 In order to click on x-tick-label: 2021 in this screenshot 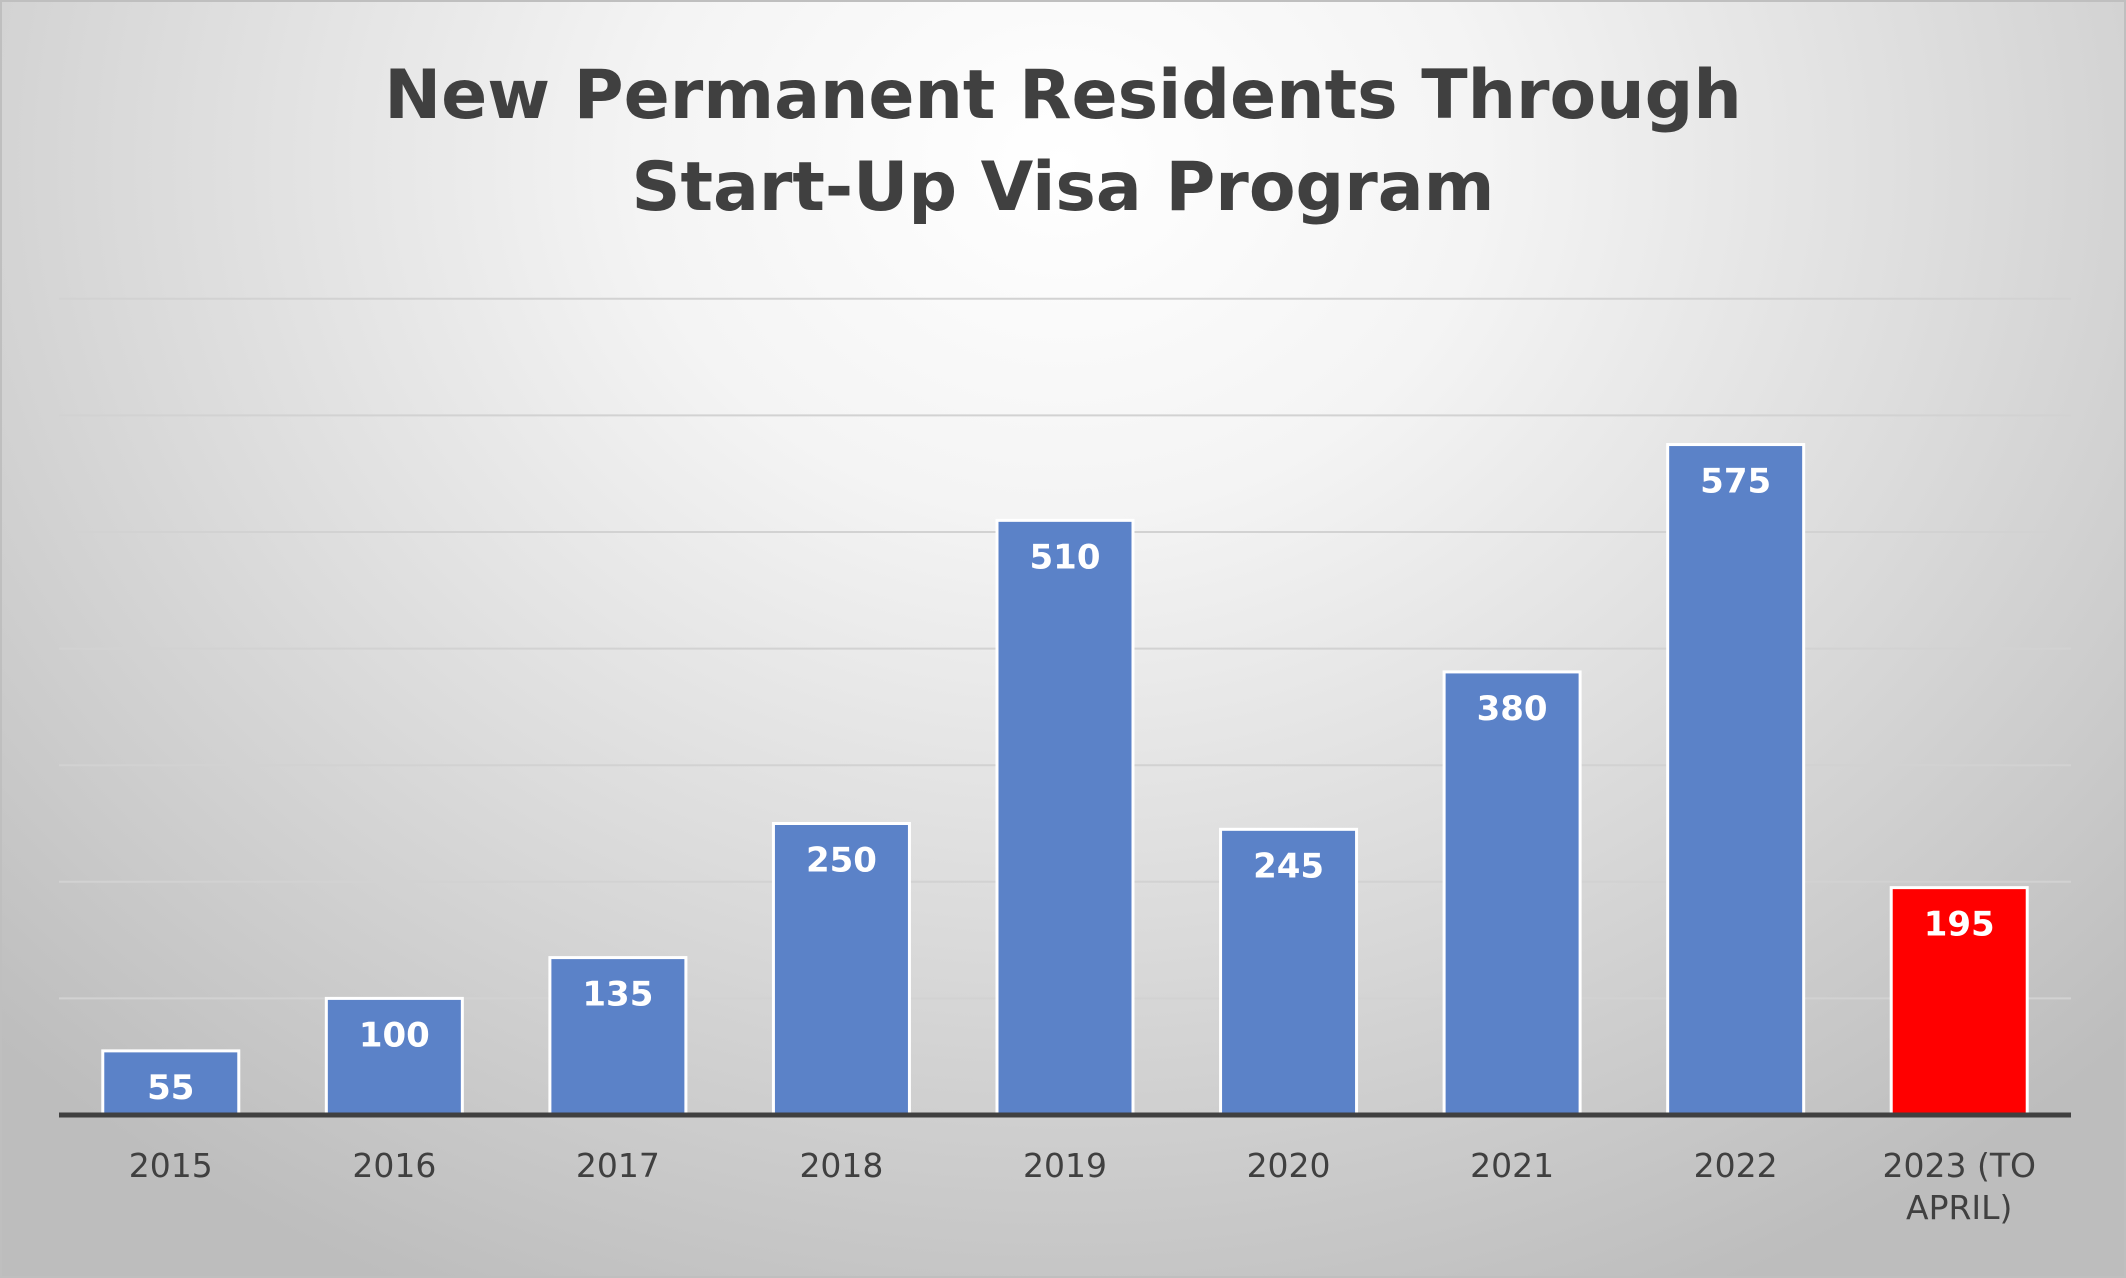, I will do `click(1512, 1165)`.